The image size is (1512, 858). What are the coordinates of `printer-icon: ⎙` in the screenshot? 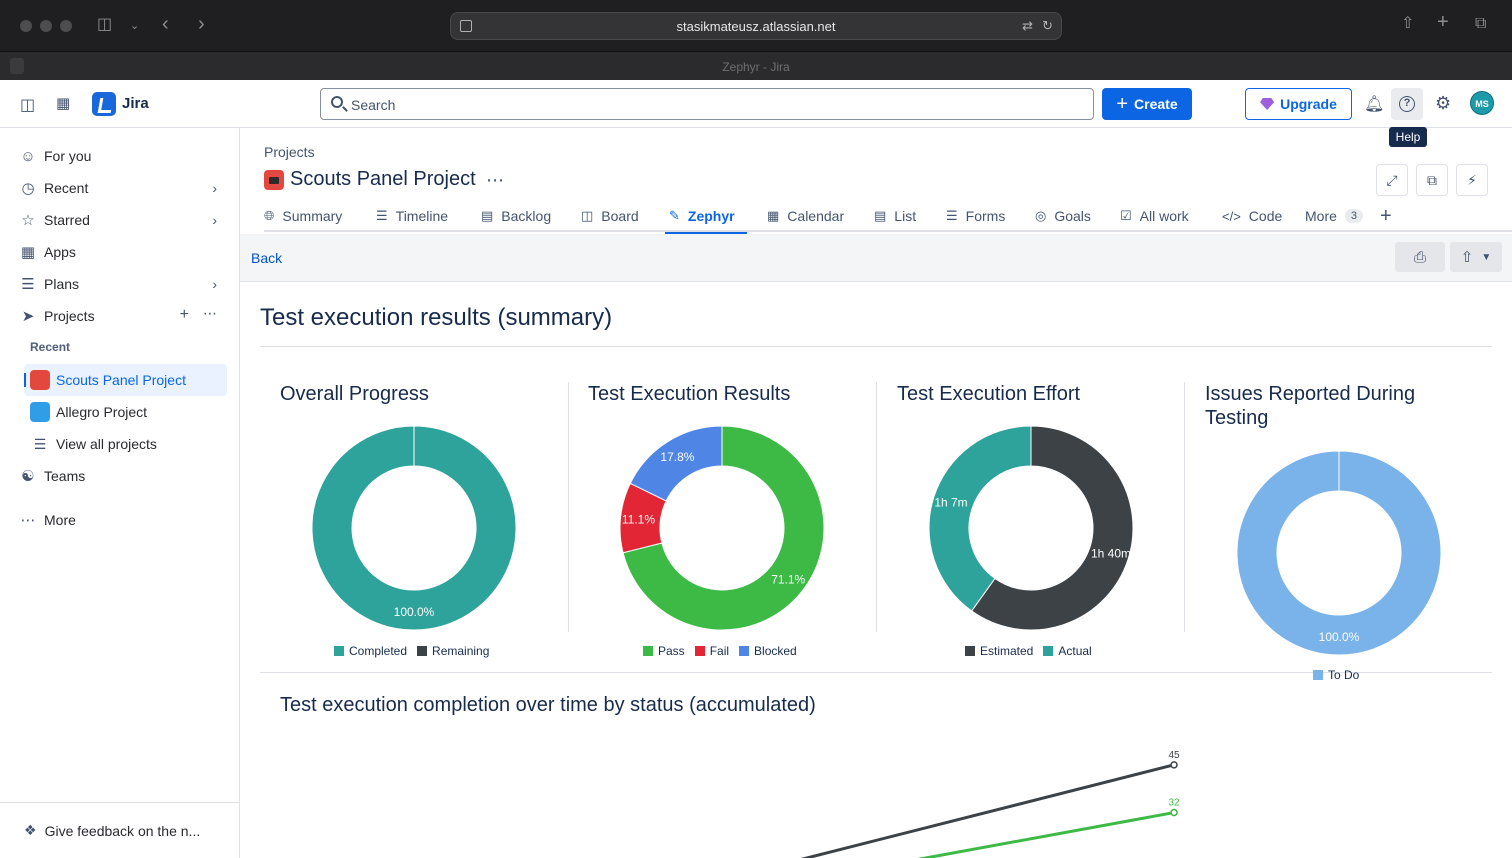 It's located at (1419, 257).